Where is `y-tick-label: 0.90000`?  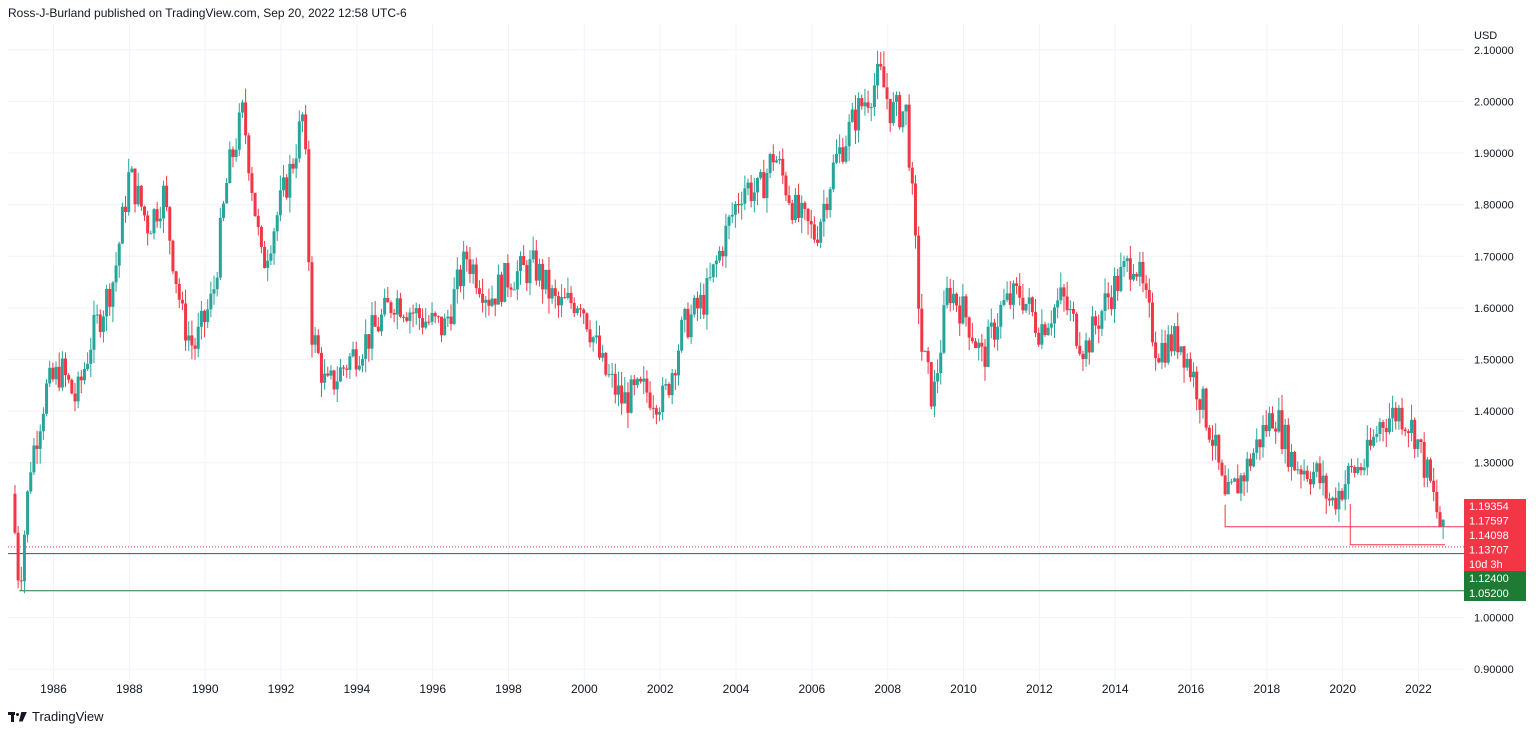
y-tick-label: 0.90000 is located at coordinates (1494, 670).